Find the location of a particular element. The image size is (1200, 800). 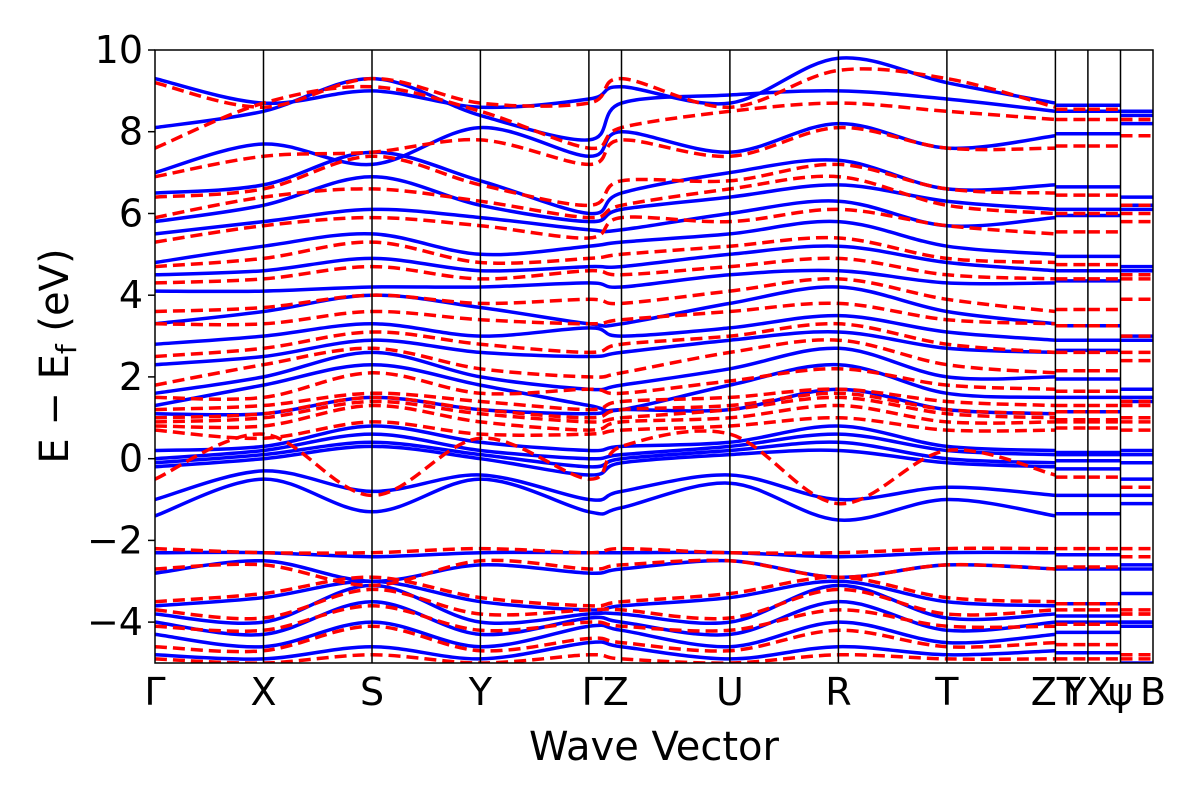

x-tick-label: R is located at coordinates (838, 692).